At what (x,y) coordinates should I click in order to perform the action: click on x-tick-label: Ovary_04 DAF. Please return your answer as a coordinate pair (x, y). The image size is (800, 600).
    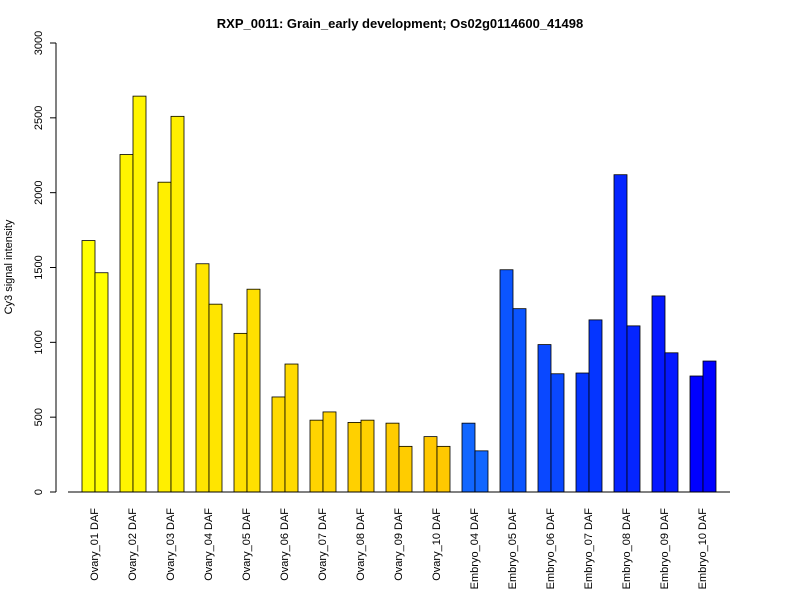
    Looking at the image, I should click on (209, 544).